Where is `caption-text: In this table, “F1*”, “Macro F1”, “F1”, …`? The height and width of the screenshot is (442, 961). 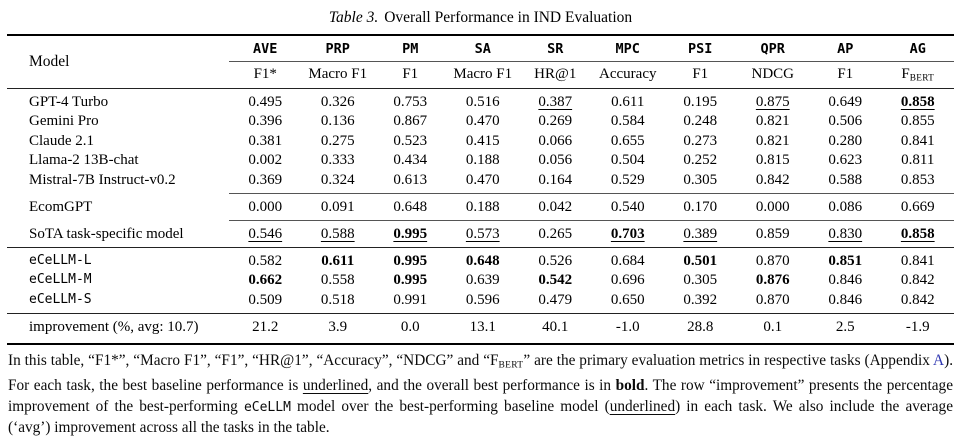
caption-text: In this table, “F1*”, “Macro F1”, “F1”, … is located at coordinates (253, 361).